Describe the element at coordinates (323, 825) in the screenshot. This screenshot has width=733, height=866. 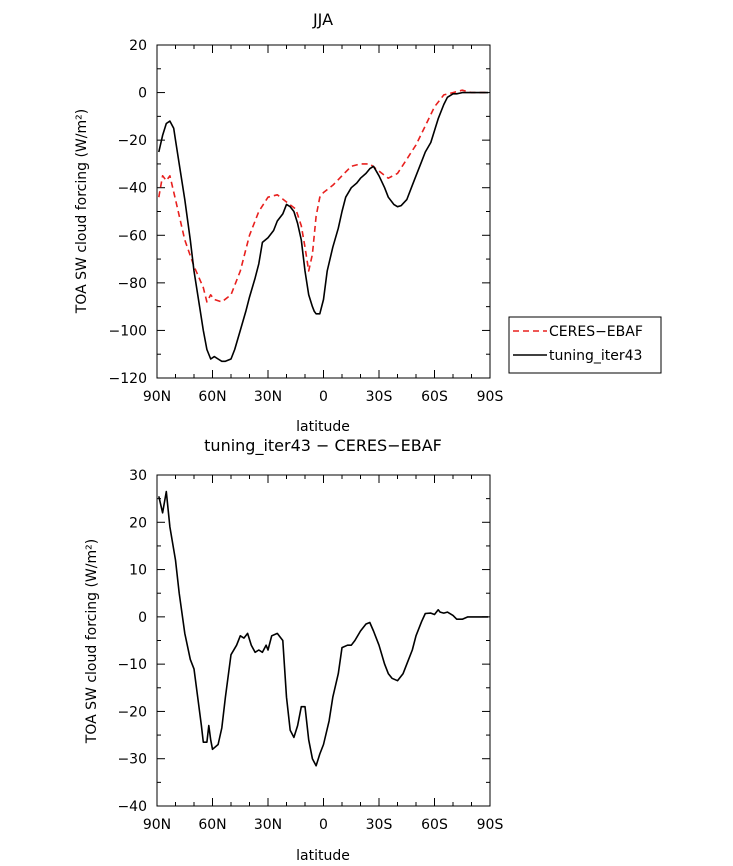
I see `x-tick-label-p1-3: 0` at that location.